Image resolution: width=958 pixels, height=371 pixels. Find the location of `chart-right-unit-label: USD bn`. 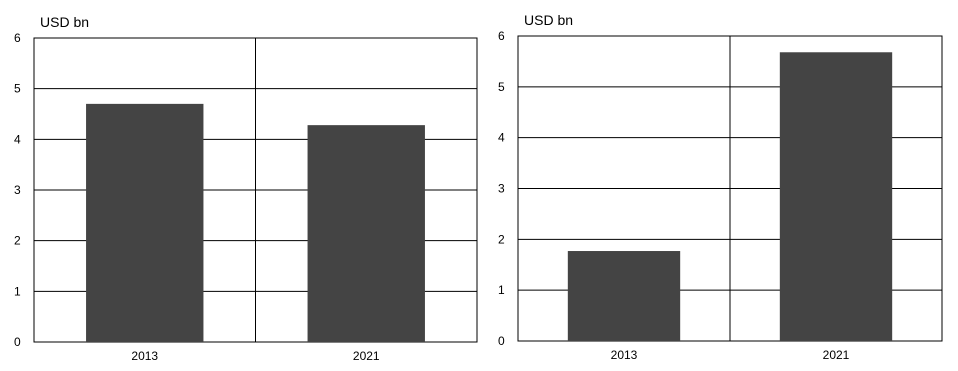

chart-right-unit-label: USD bn is located at coordinates (548, 20).